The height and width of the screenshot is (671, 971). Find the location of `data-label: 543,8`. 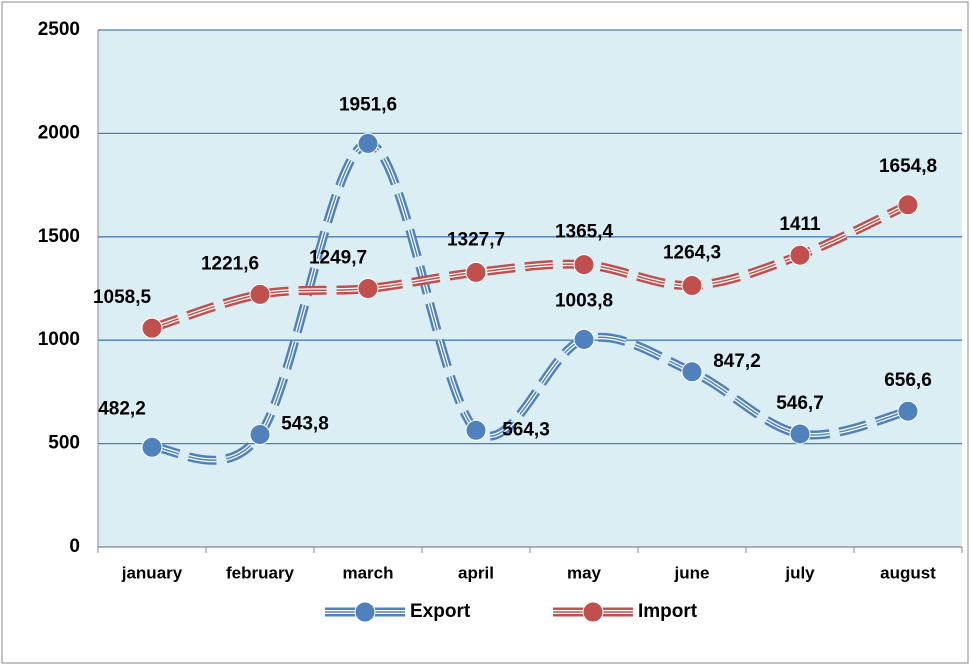

data-label: 543,8 is located at coordinates (305, 424).